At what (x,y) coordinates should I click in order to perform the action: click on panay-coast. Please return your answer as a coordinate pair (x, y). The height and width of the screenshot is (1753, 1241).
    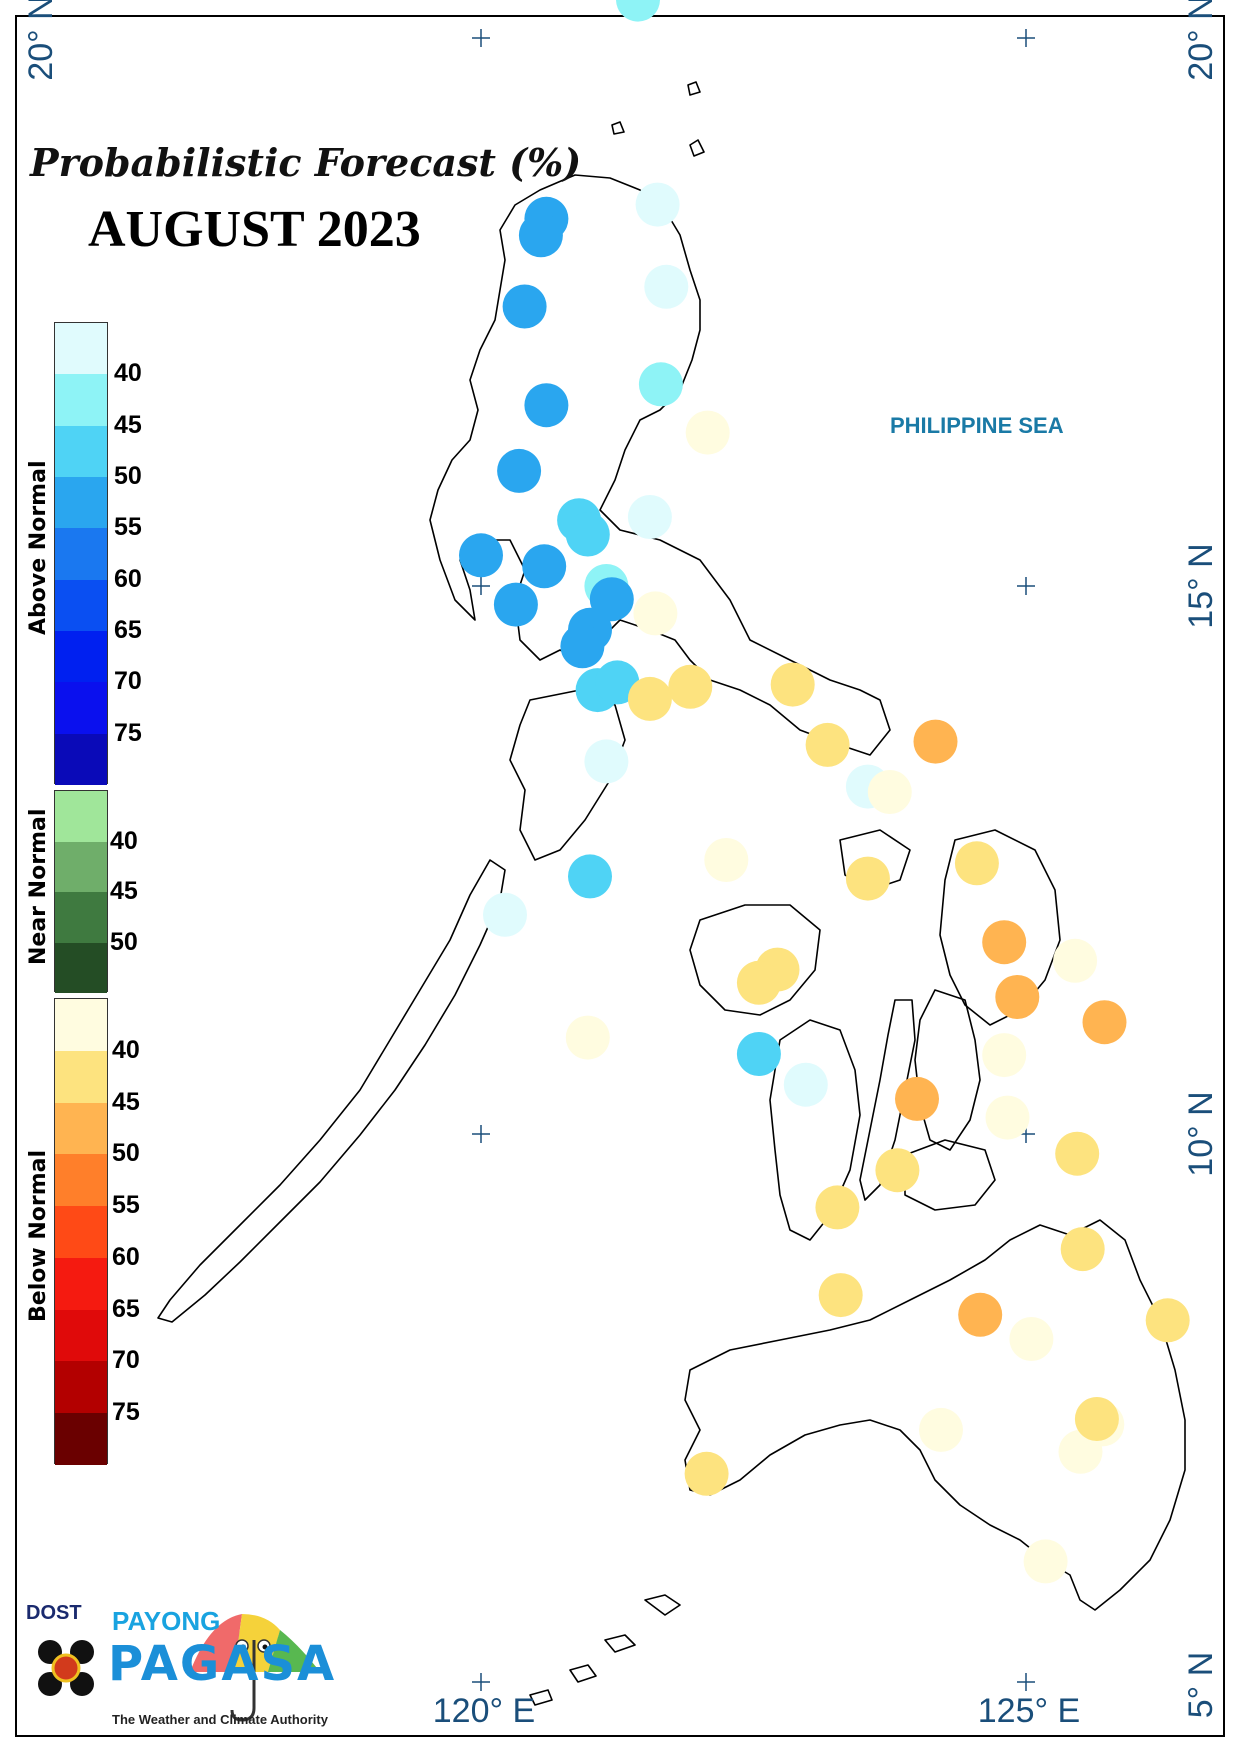
    Looking at the image, I should click on (755, 960).